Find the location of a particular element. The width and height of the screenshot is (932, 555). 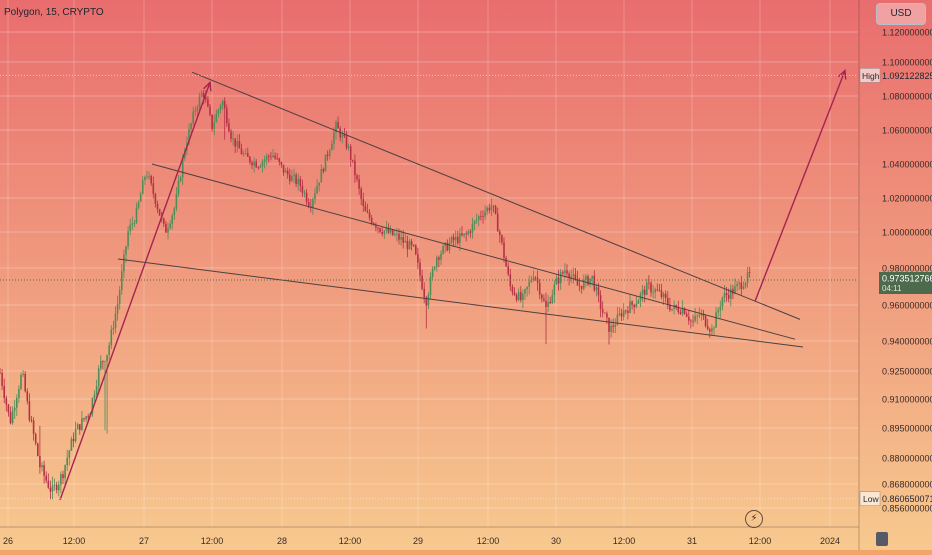

time-tick-label: 31 is located at coordinates (692, 541).